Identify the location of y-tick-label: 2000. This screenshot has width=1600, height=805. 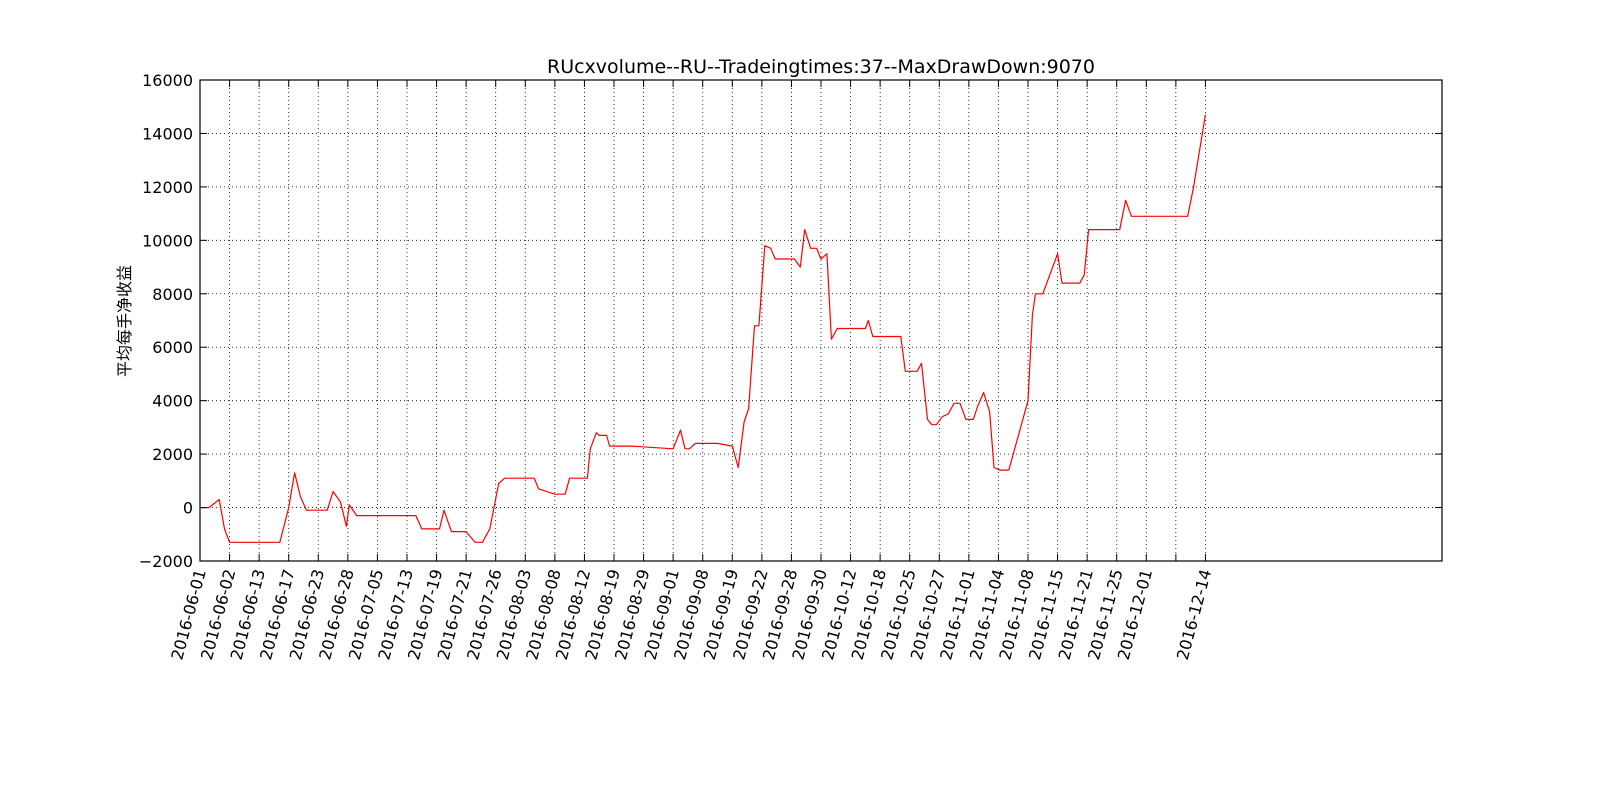
(172, 454).